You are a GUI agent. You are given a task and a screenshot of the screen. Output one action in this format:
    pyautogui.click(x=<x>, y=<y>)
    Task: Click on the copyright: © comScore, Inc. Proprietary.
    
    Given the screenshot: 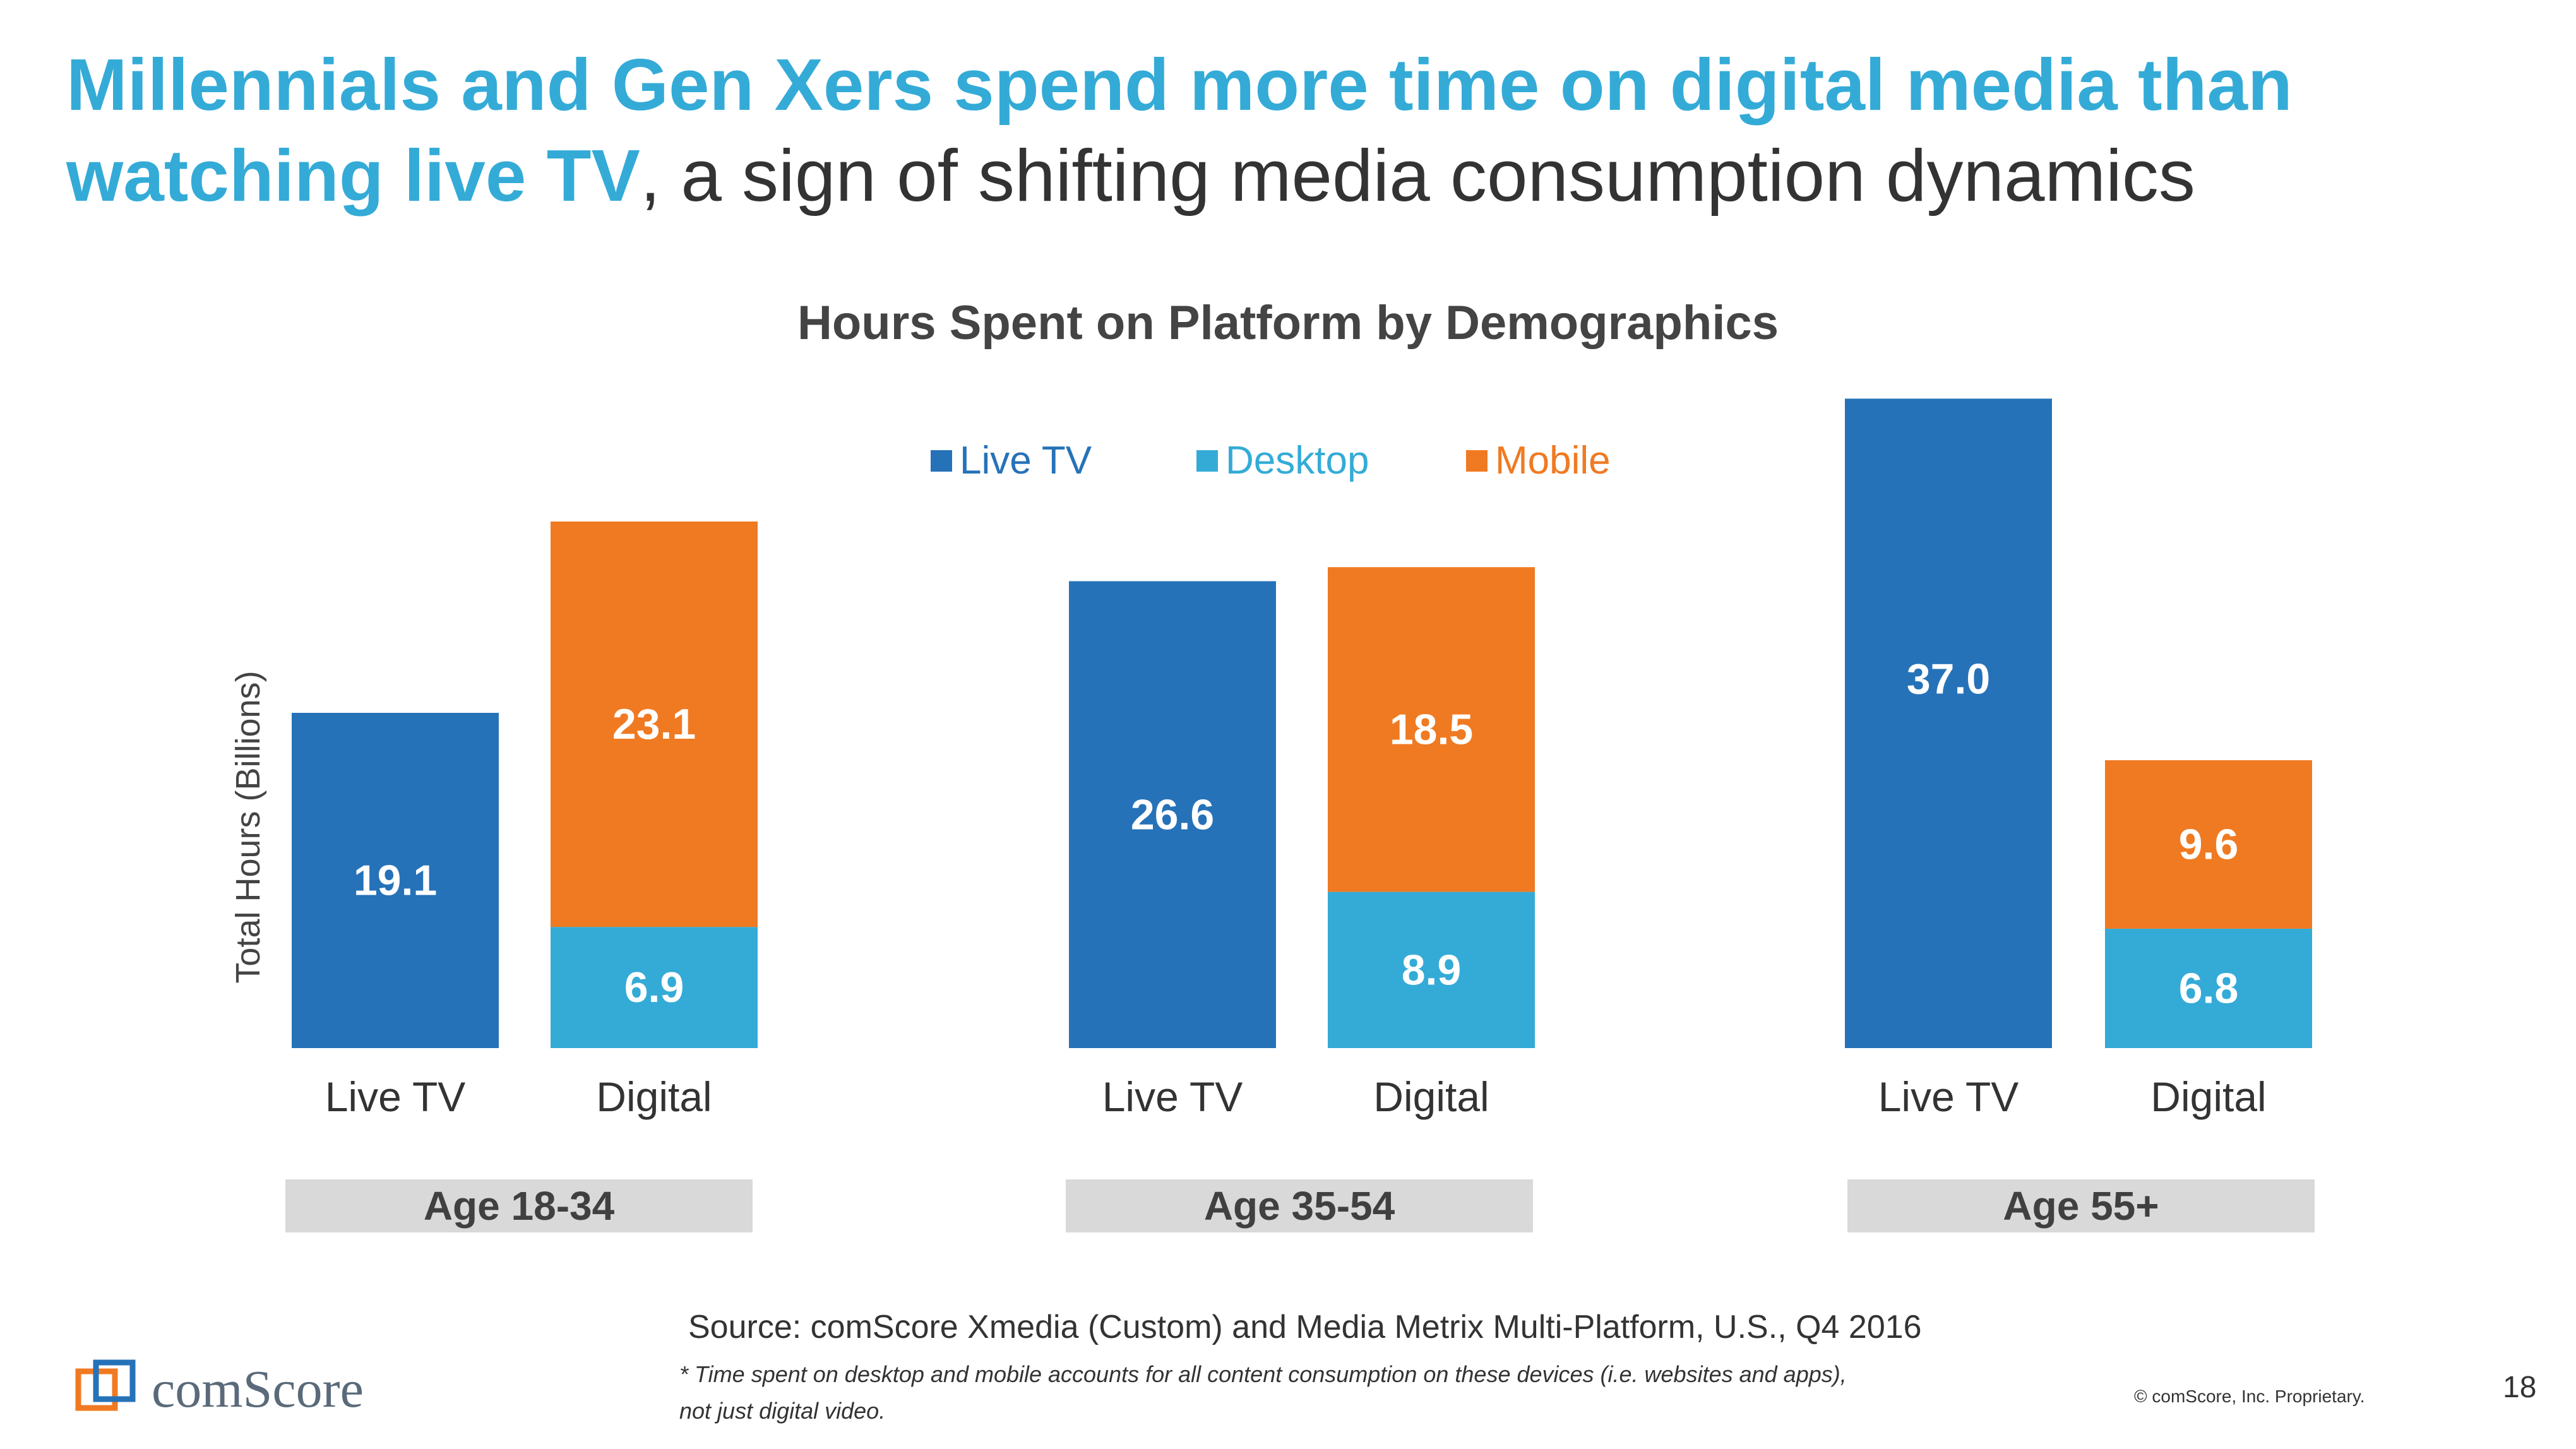 What is the action you would take?
    pyautogui.click(x=2249, y=1396)
    